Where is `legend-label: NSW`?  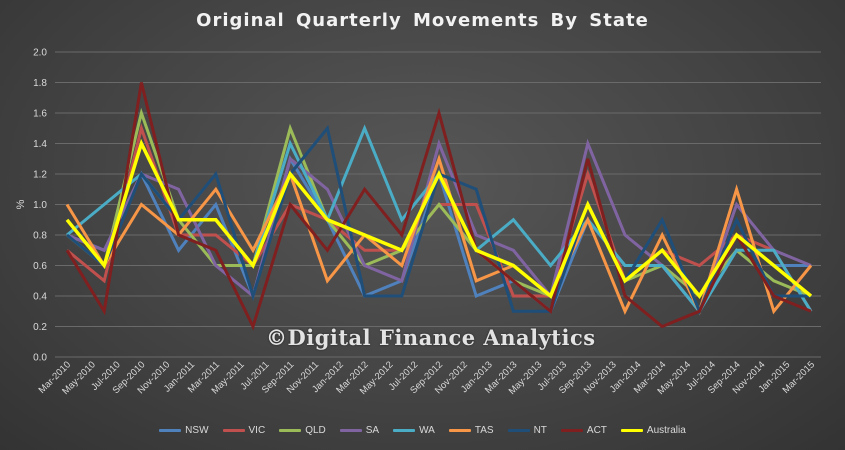 legend-label: NSW is located at coordinates (197, 430).